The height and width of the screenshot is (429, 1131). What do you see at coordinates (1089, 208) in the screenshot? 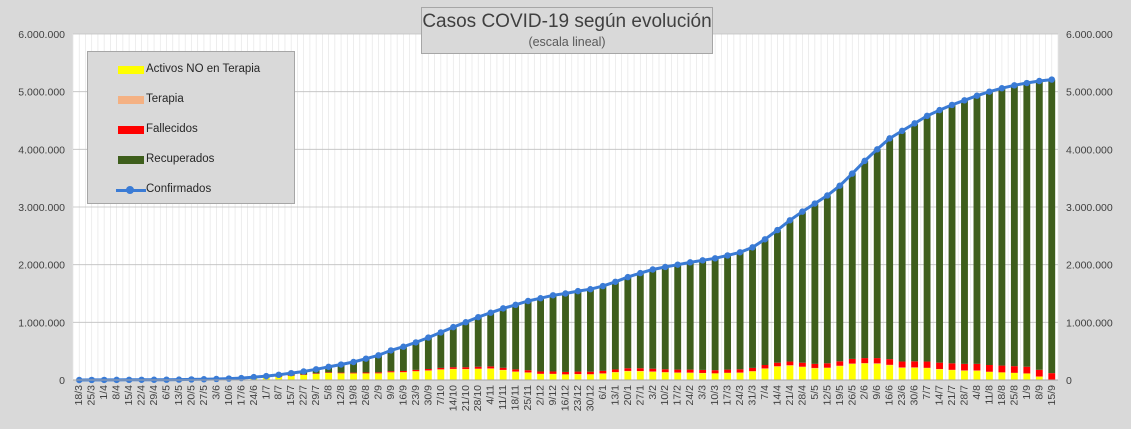
I see `y-tick-label-right: 3.000.000` at bounding box center [1089, 208].